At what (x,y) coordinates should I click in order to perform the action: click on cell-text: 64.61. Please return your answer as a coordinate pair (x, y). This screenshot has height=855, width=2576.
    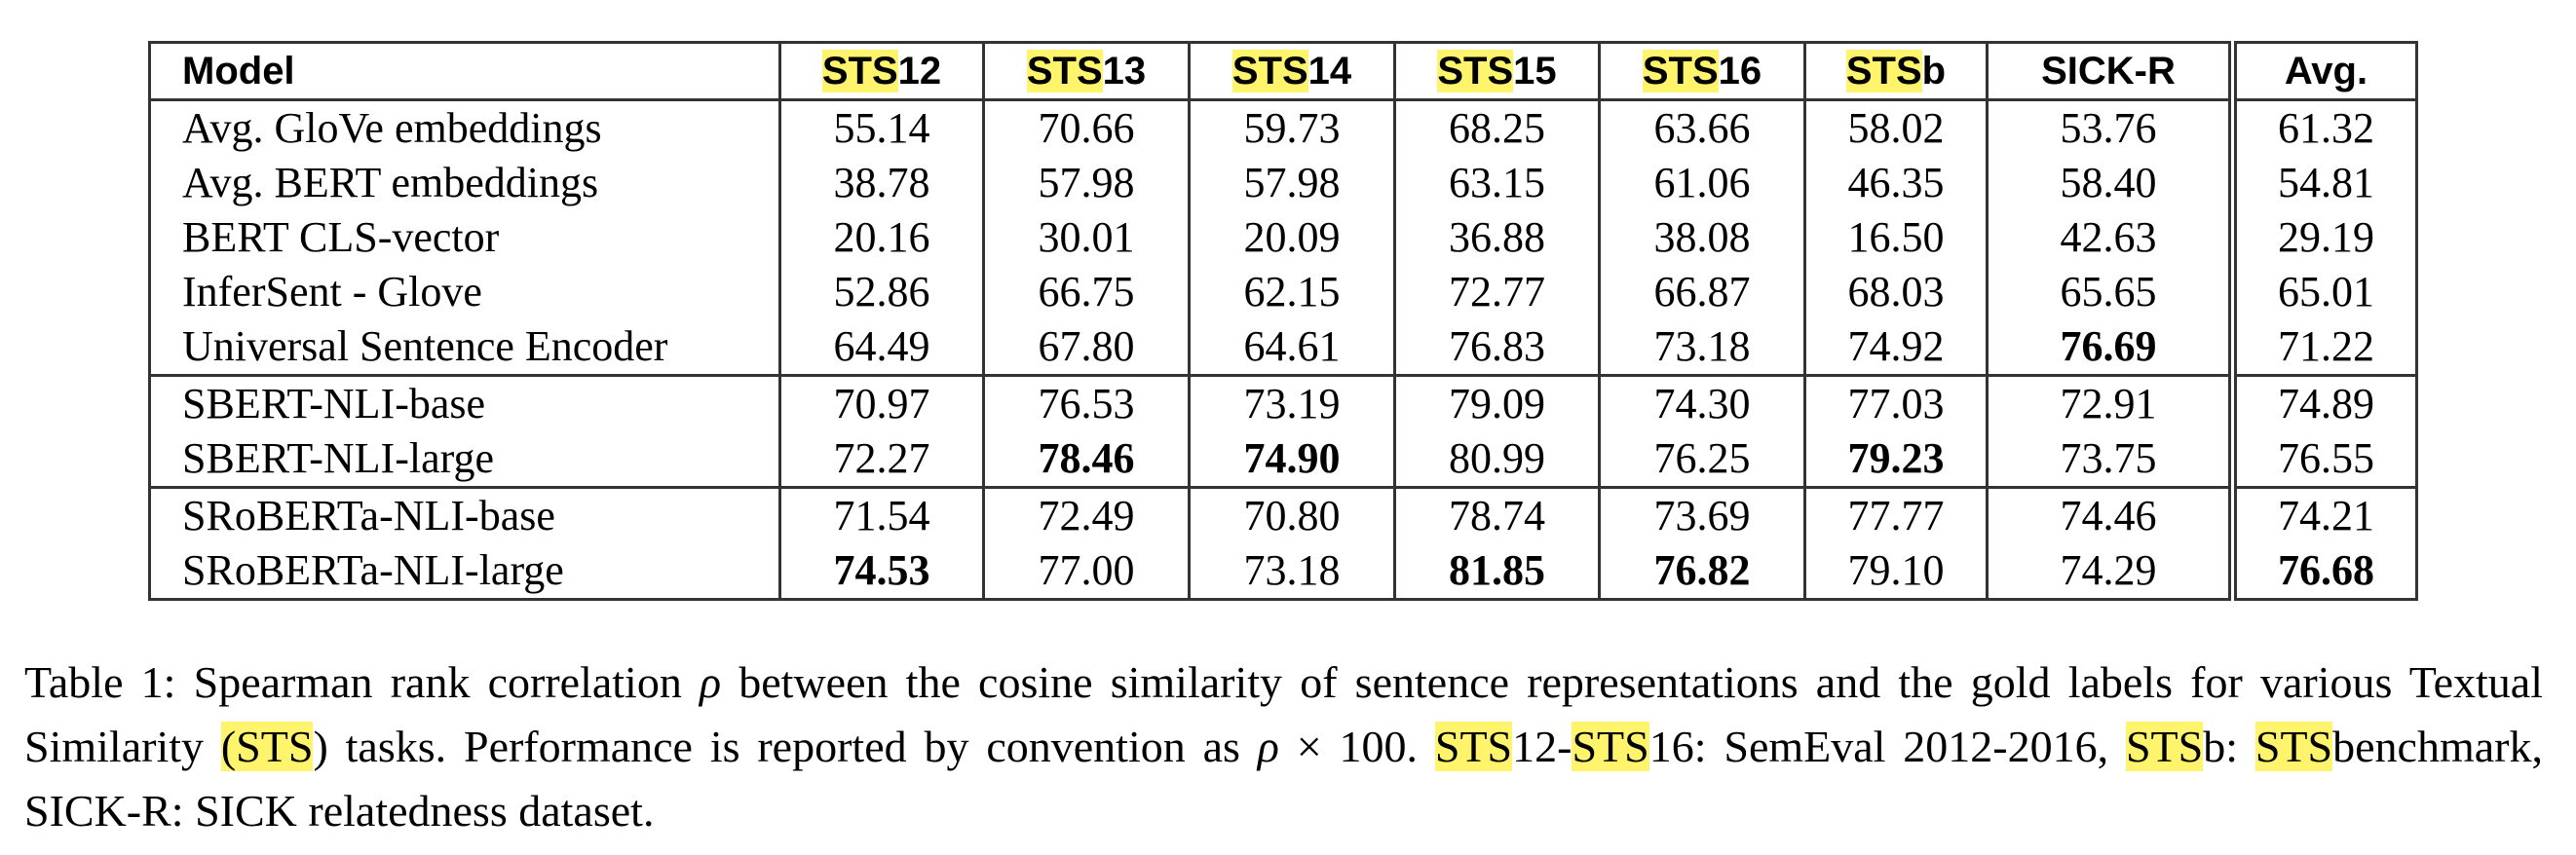
    Looking at the image, I should click on (1292, 346).